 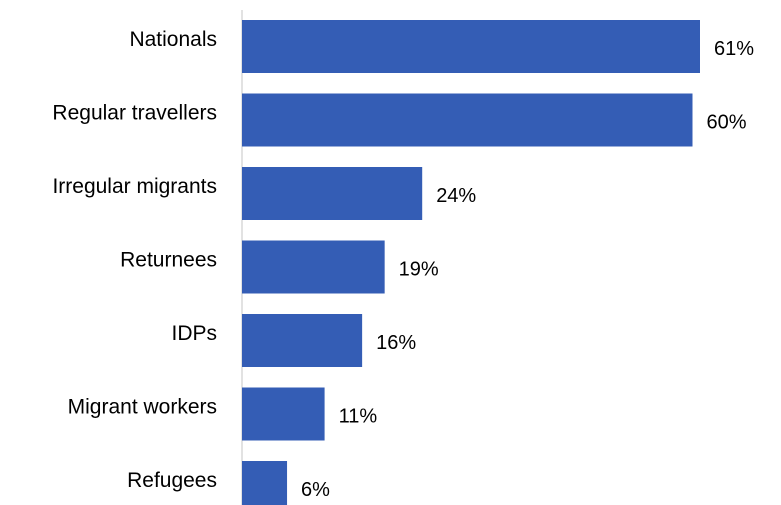 What do you see at coordinates (173, 39) in the screenshot?
I see `category-label-0: Nationals` at bounding box center [173, 39].